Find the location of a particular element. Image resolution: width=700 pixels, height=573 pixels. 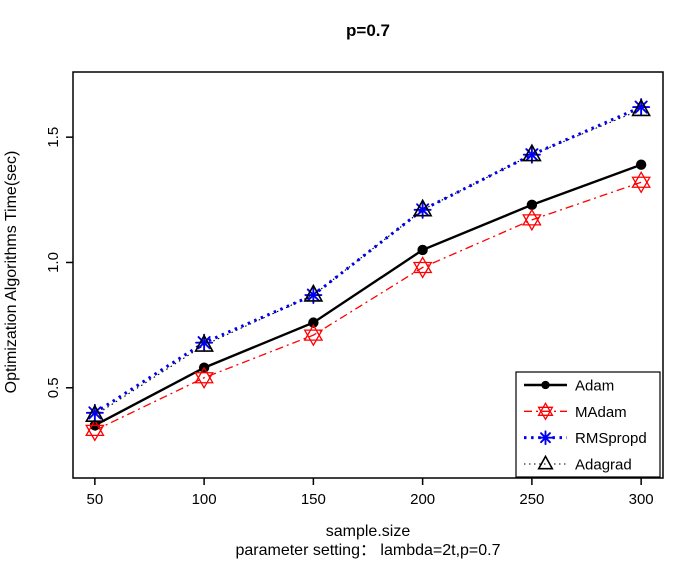

legend-label-madam: MAdam is located at coordinates (601, 412).